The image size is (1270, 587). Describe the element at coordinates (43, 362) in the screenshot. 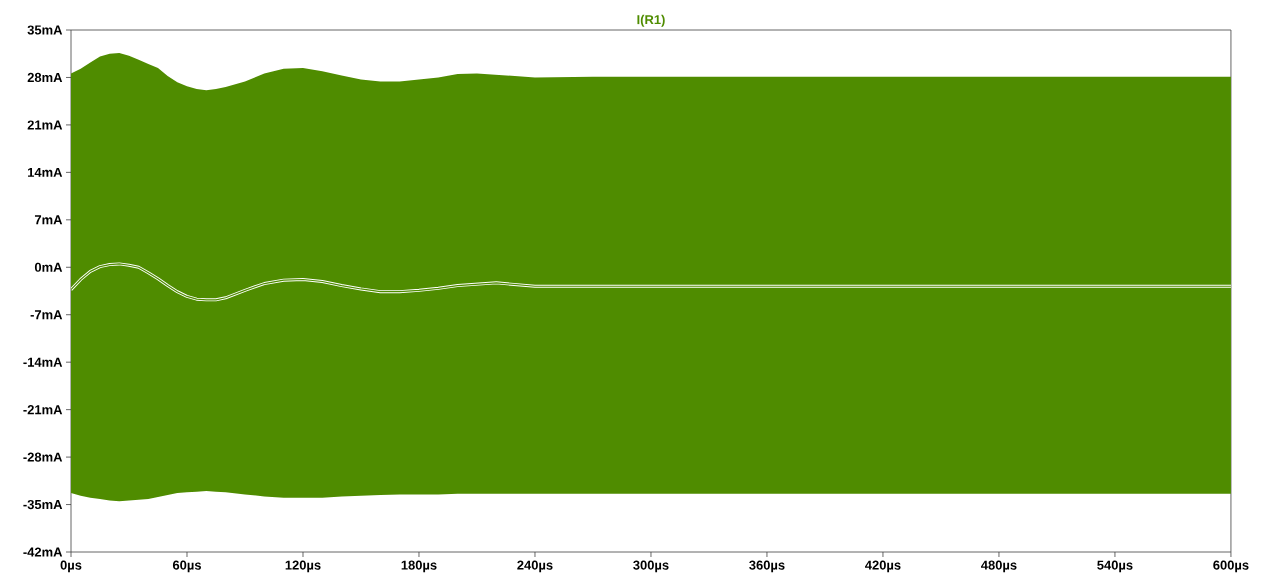

I see `y-tick-label: -14mA` at that location.